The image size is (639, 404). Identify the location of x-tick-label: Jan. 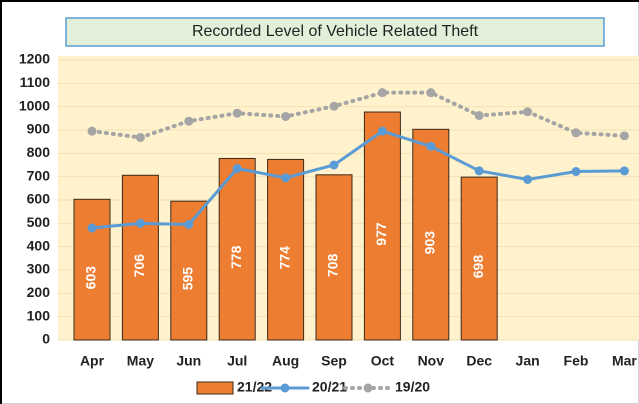
(528, 361).